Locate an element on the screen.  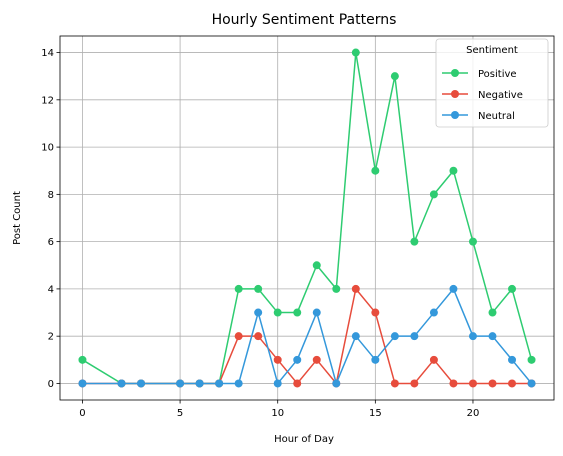
legend-label-neutral: Neutral is located at coordinates (496, 116).